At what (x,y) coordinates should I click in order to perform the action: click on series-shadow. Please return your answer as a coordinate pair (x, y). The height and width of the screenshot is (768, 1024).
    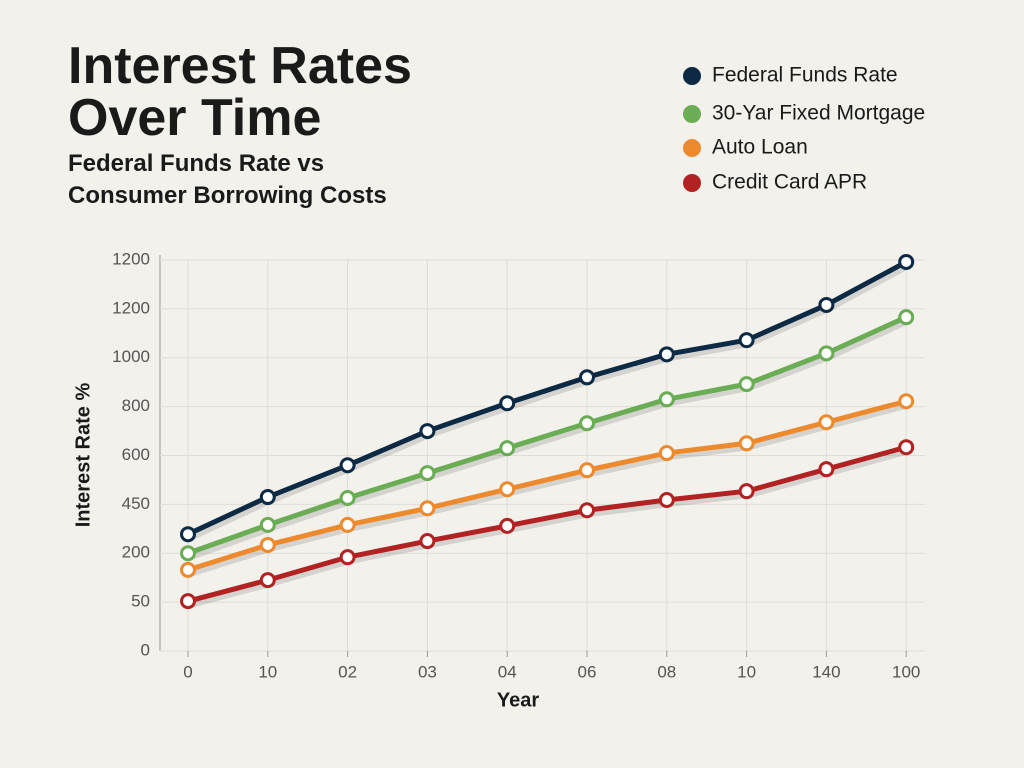
    Looking at the image, I should click on (549, 528).